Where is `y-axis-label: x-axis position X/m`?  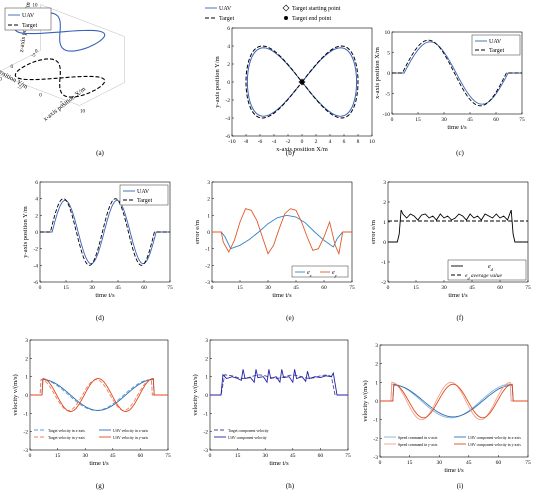 y-axis-label: x-axis position X/m is located at coordinates (377, 73).